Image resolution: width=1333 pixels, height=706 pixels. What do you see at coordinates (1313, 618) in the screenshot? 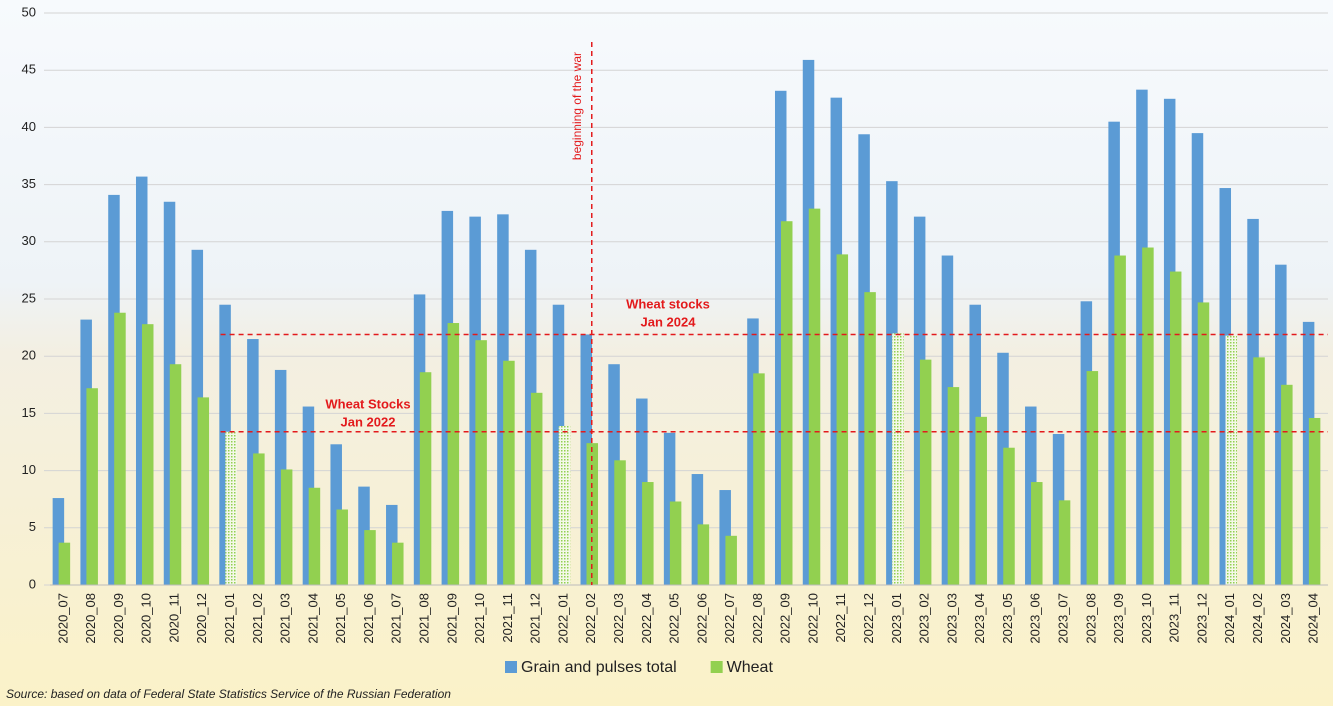
I see `x-tick-label: 2024_04` at bounding box center [1313, 618].